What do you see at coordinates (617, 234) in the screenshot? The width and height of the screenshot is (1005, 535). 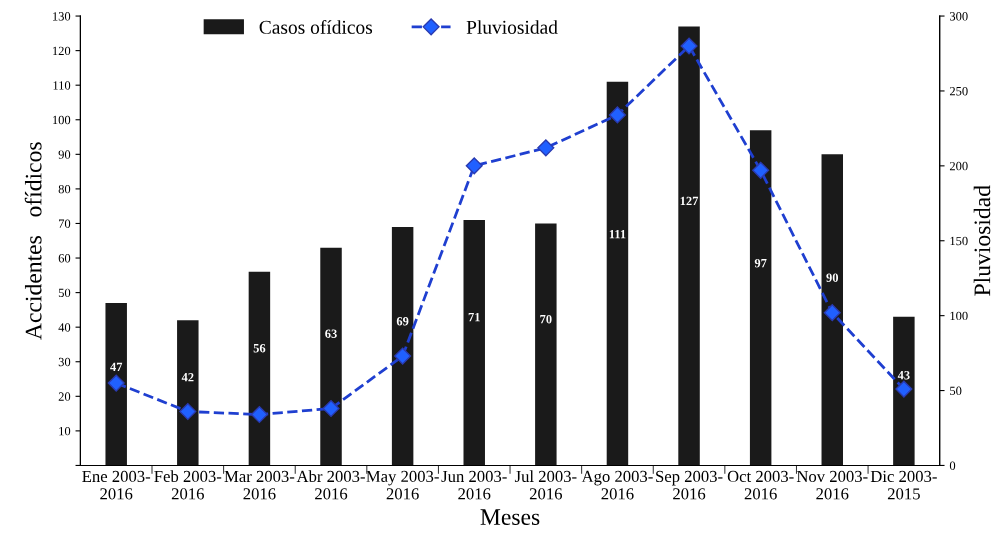 I see `data-label: 111` at bounding box center [617, 234].